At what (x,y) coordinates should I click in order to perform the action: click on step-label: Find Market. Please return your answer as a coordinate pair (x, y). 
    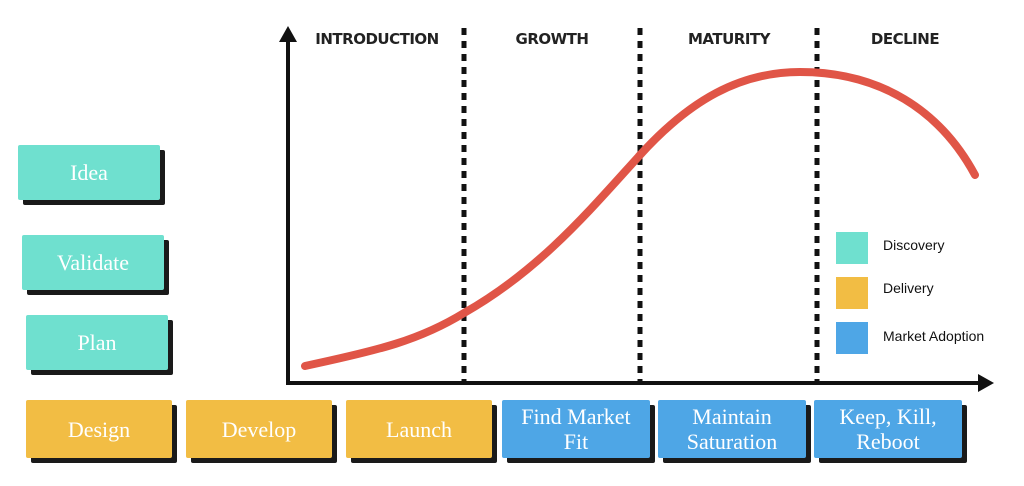
    Looking at the image, I should click on (576, 416).